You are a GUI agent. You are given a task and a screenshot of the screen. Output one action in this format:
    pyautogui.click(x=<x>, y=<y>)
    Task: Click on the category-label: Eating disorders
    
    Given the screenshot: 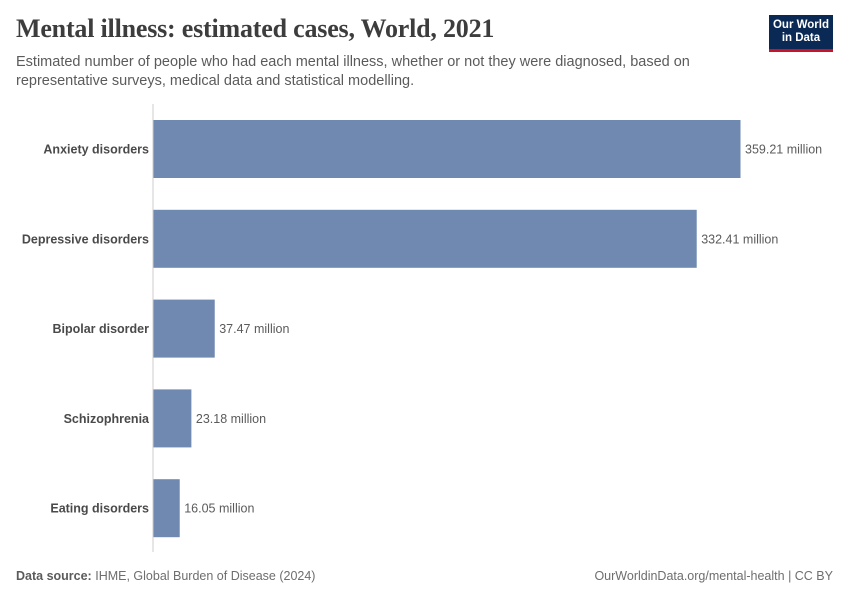 What is the action you would take?
    pyautogui.click(x=99, y=509)
    